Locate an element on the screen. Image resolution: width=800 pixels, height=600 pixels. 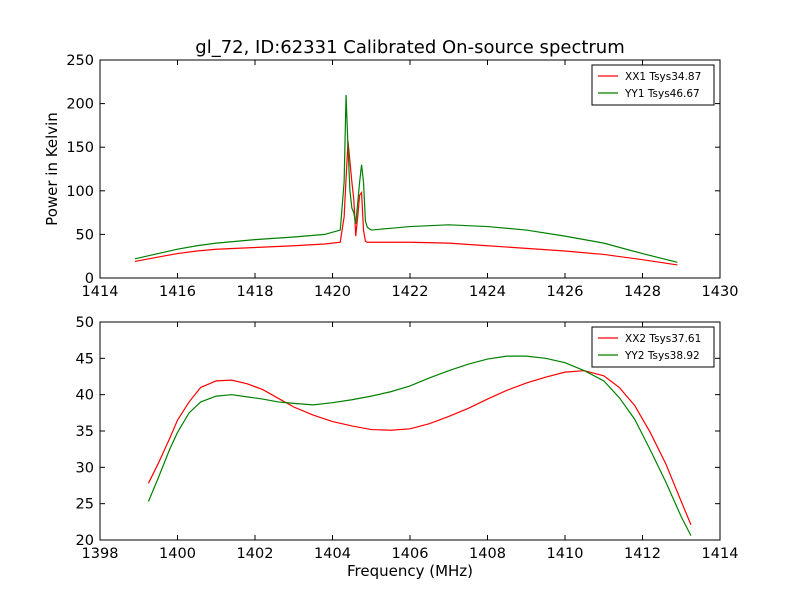
top-x-tick-label: 1430 is located at coordinates (720, 292).